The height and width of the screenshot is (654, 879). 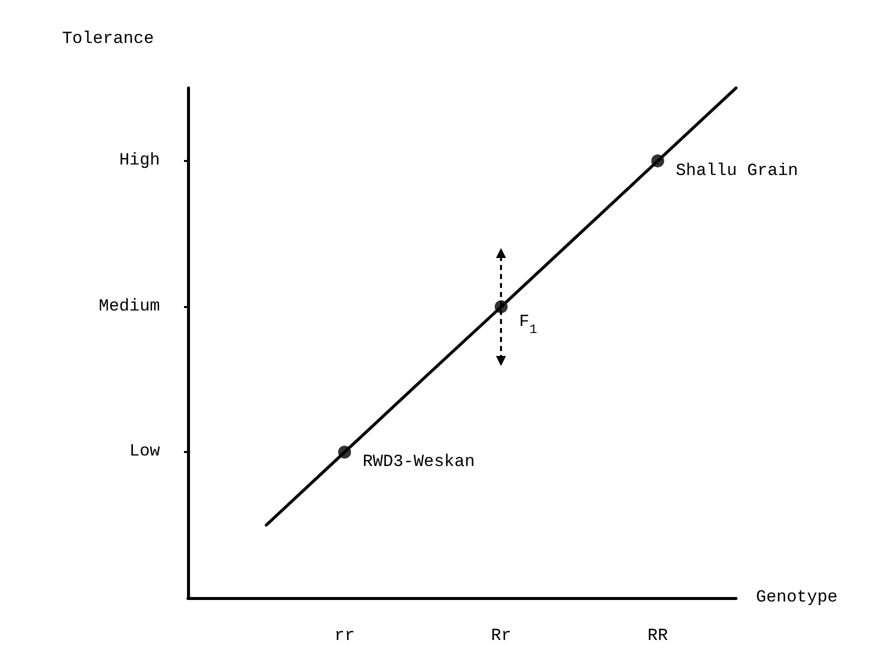 What do you see at coordinates (129, 306) in the screenshot?
I see `text: Medium` at bounding box center [129, 306].